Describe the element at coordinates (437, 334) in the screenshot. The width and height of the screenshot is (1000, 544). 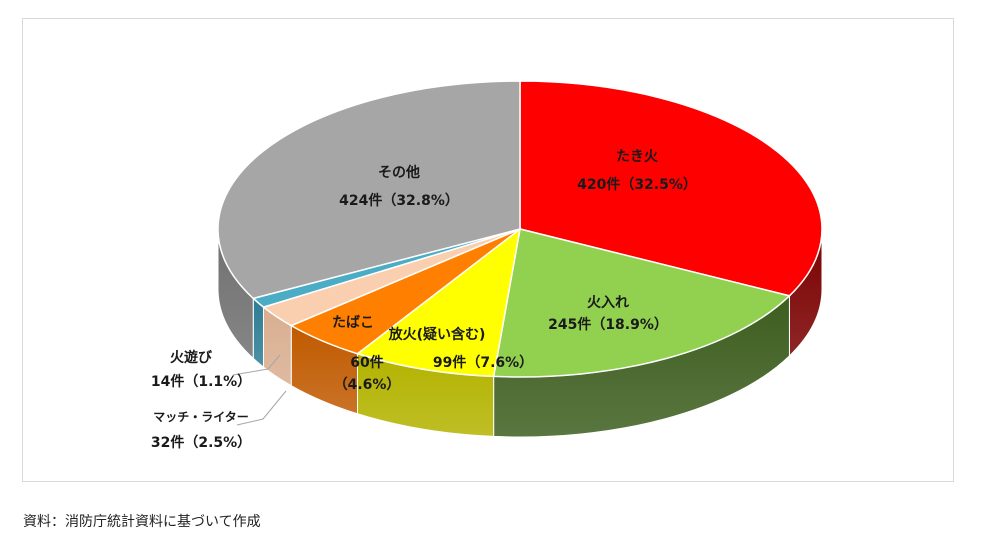
I see `label-name-放火疑い含む: 放火(疑い含む)` at that location.